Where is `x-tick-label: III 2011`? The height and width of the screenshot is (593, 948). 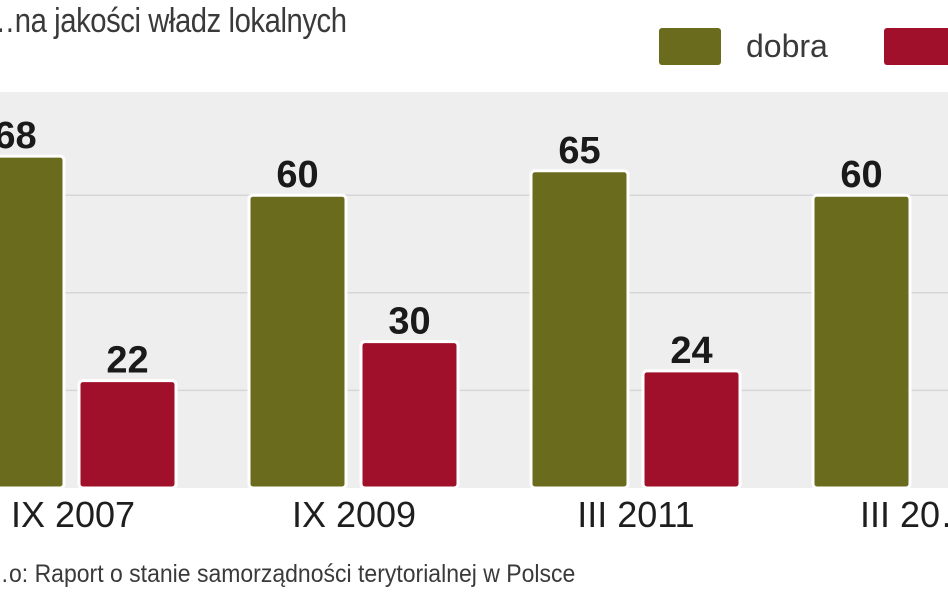
x-tick-label: III 2011 is located at coordinates (636, 514).